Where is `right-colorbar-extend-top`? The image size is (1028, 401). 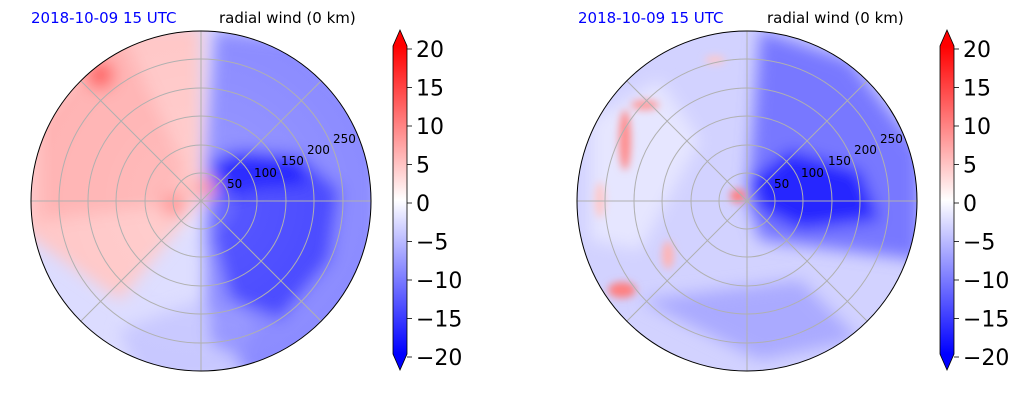 right-colorbar-extend-top is located at coordinates (947, 38).